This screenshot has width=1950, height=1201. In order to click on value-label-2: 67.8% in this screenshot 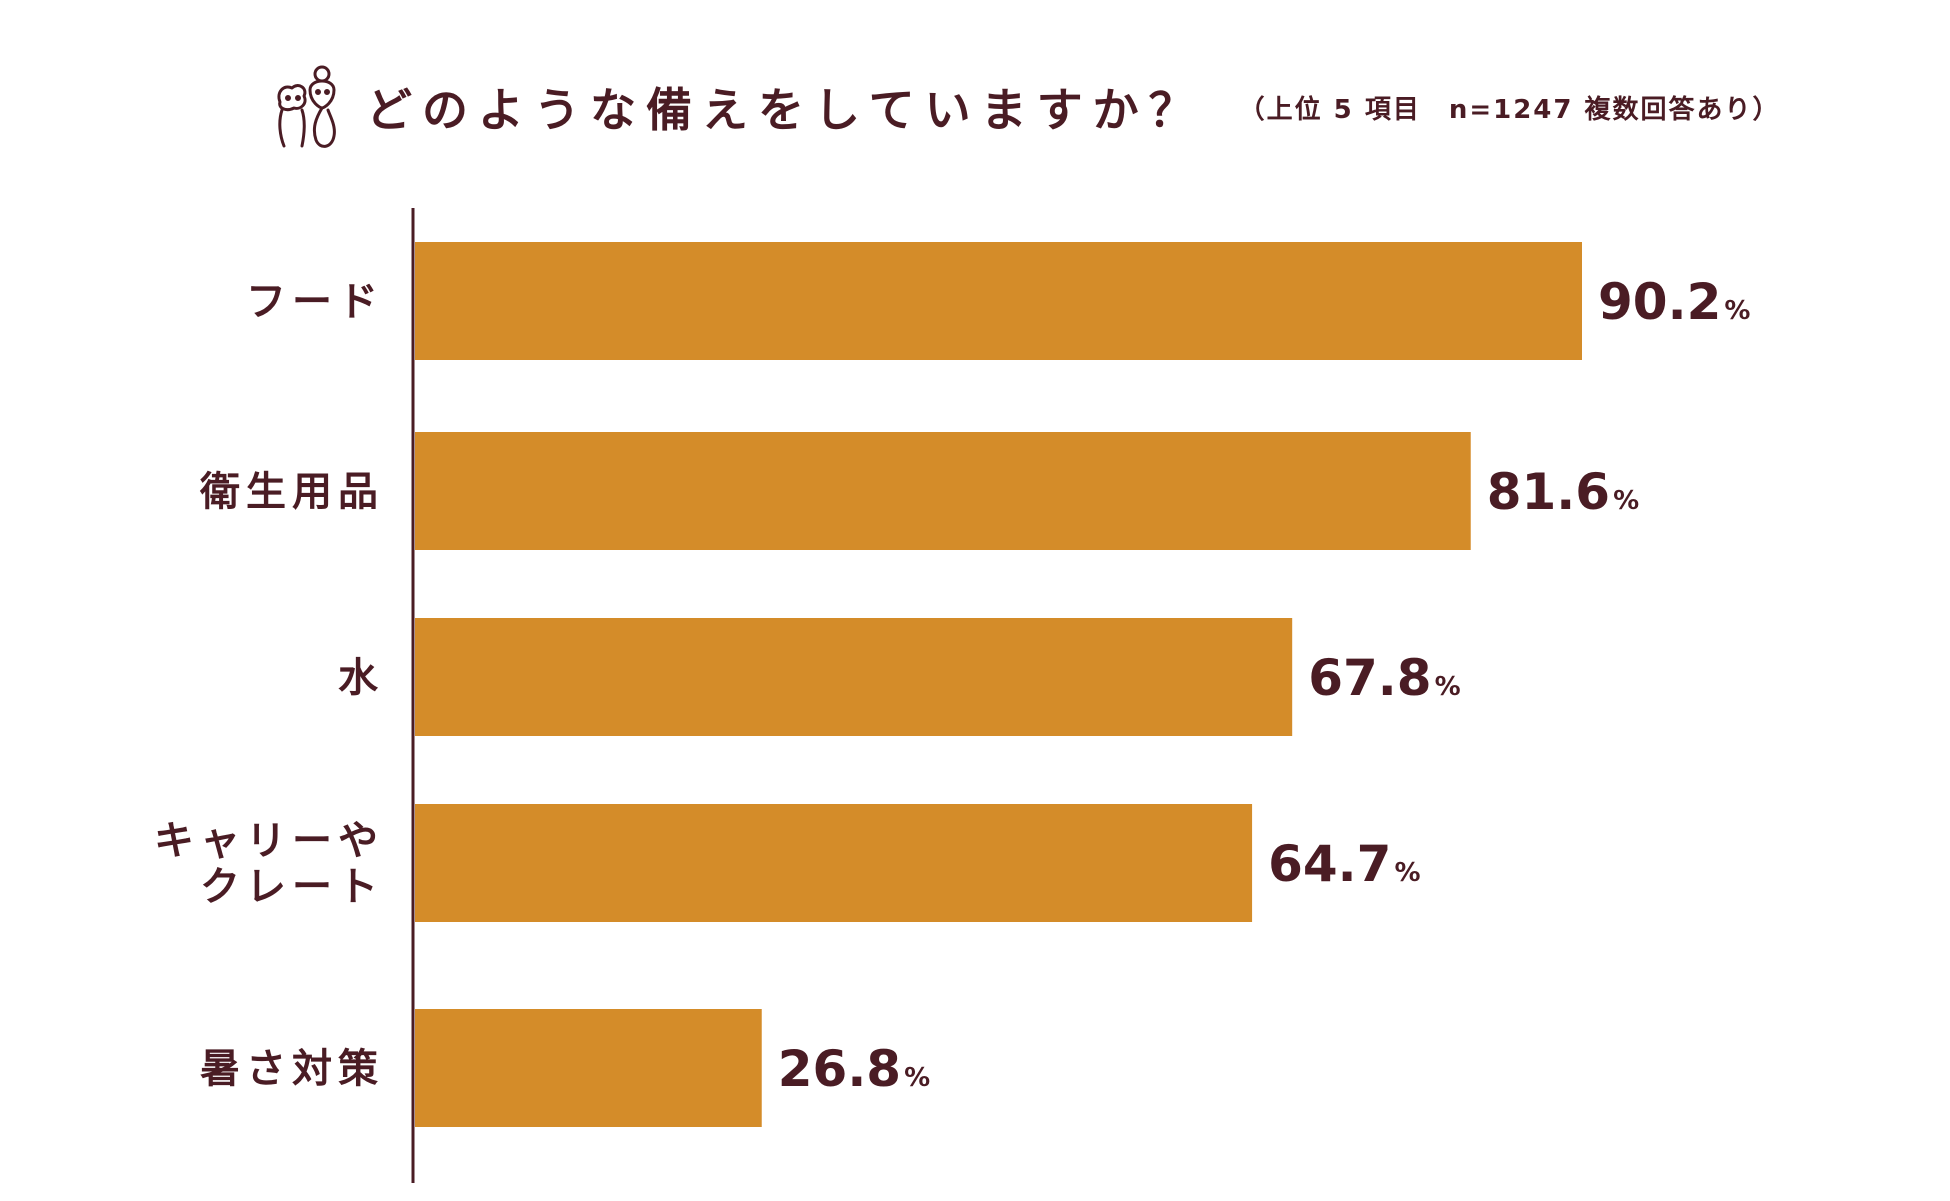, I will do `click(1384, 678)`.